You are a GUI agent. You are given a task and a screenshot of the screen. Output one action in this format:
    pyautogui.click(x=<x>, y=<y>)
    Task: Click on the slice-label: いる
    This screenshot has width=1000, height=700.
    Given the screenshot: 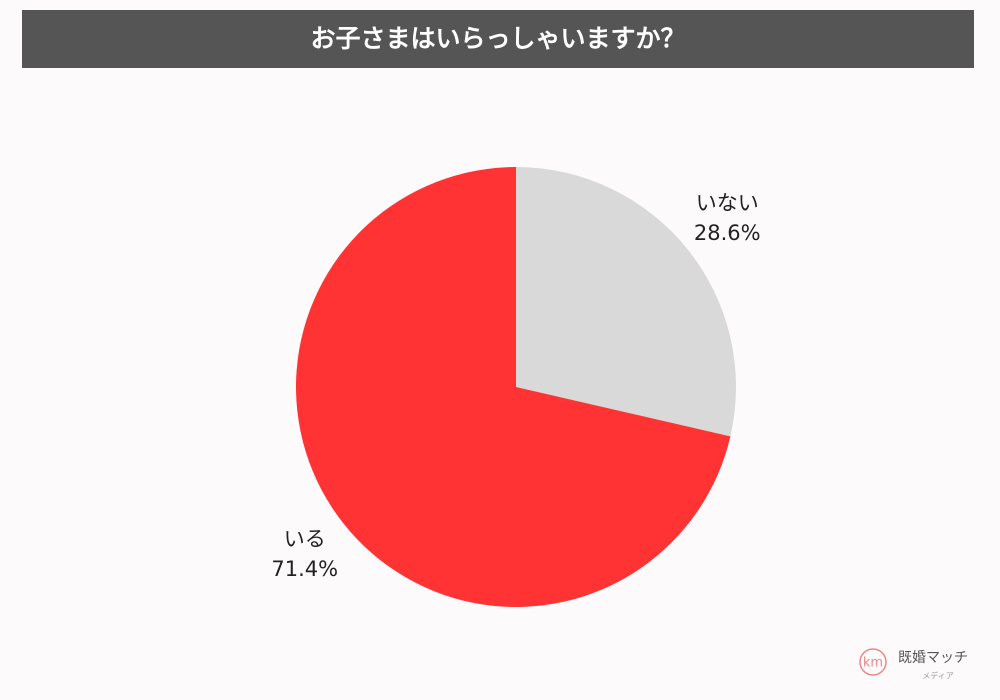 What is the action you would take?
    pyautogui.click(x=305, y=539)
    